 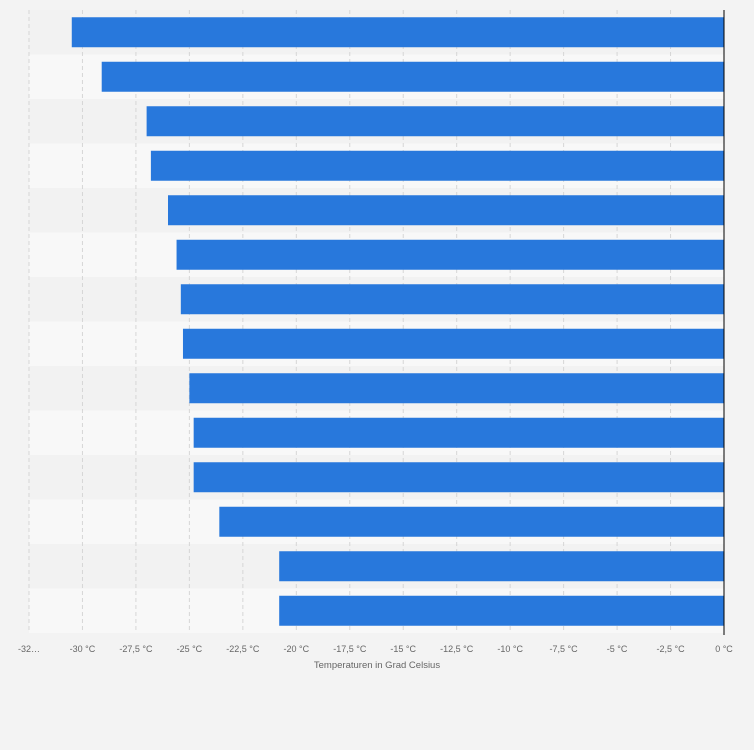 What do you see at coordinates (350, 649) in the screenshot?
I see `x-tick-label: -17,5 °C` at bounding box center [350, 649].